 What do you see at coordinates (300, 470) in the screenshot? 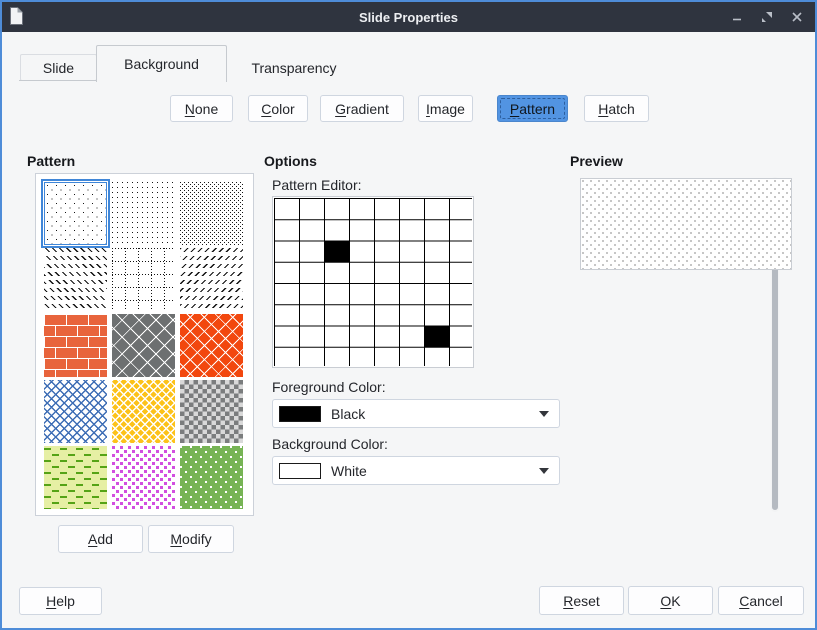
I see `background-color-chip` at bounding box center [300, 470].